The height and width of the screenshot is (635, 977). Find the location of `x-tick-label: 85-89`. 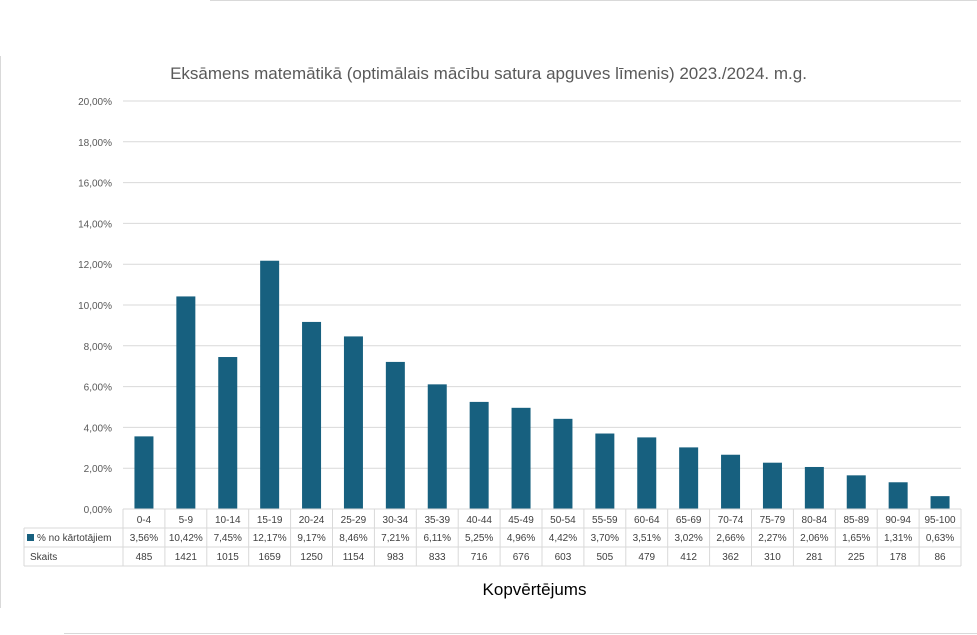

x-tick-label: 85-89 is located at coordinates (856, 520).